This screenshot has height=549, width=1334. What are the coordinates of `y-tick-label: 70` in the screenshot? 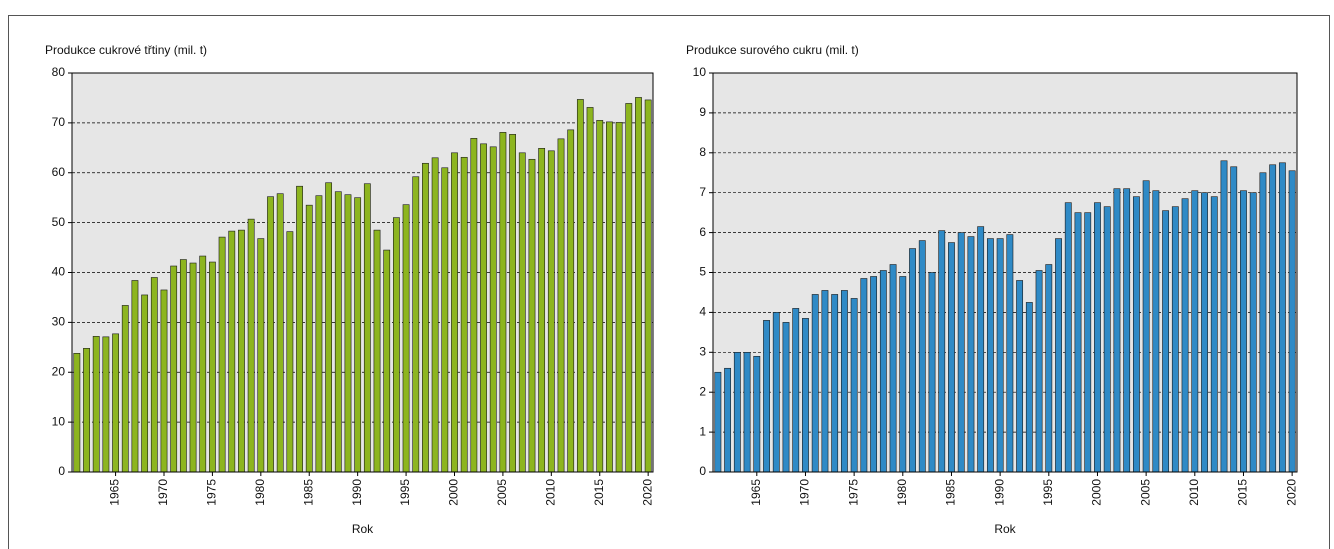 It's located at (59, 122).